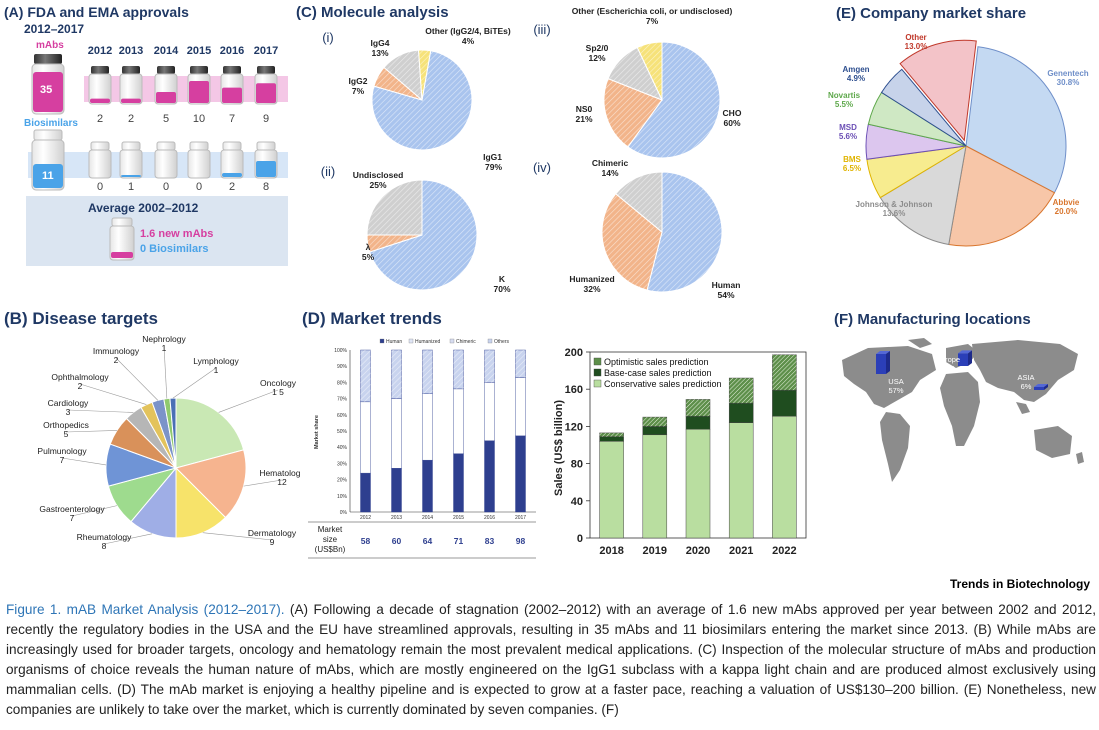 The width and height of the screenshot is (1099, 730). Describe the element at coordinates (663, 384) in the screenshot. I see `sales-legend-conservative-sales-prediction: Conservative sales prediction` at that location.